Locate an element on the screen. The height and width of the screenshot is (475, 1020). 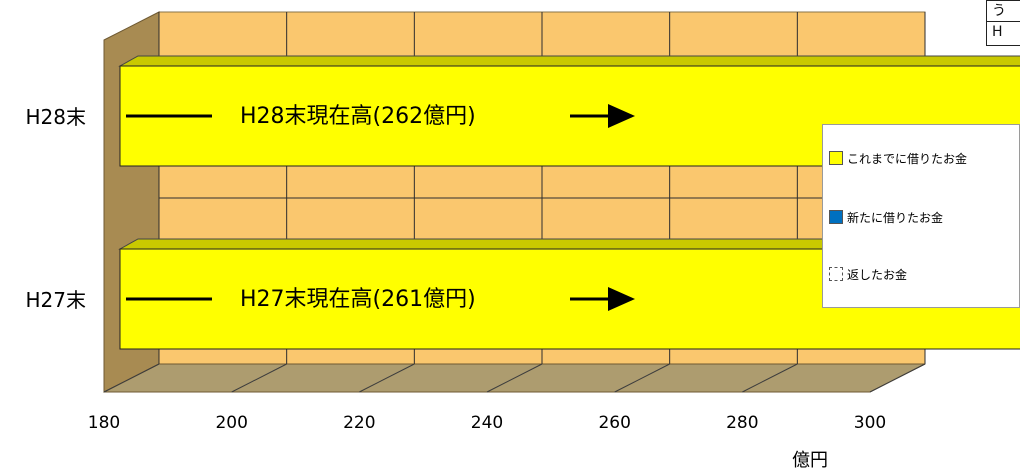
x-tick-label: 220 is located at coordinates (359, 423).